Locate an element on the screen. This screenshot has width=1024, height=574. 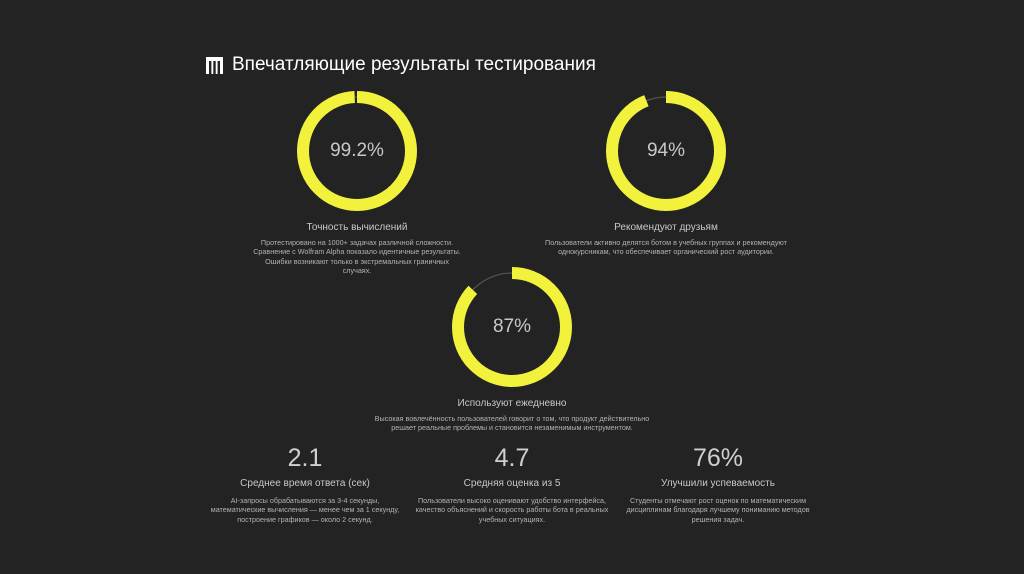
metric-label: Точность вычислений is located at coordinates (357, 227).